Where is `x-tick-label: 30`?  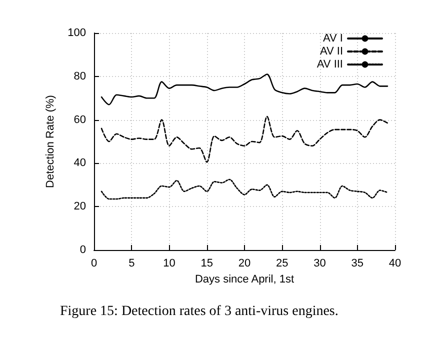 x-tick-label: 30 is located at coordinates (320, 264).